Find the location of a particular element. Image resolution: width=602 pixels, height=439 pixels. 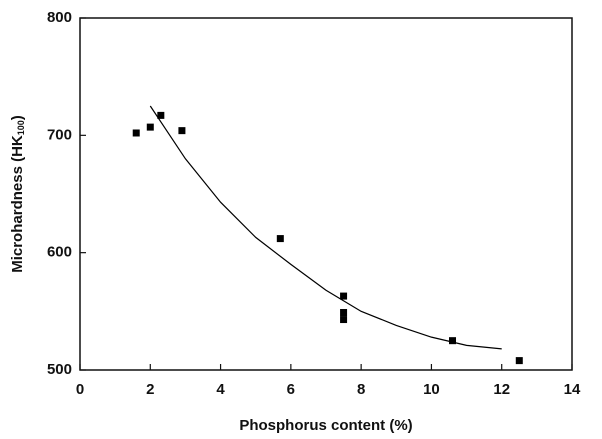

y-tick-label: 800 is located at coordinates (59, 17).